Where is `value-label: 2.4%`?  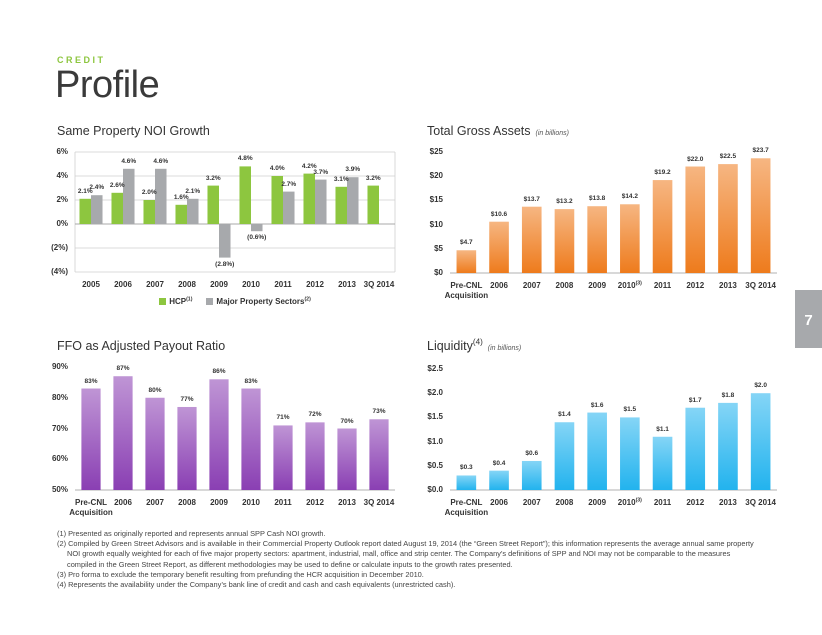 value-label: 2.4% is located at coordinates (97, 187).